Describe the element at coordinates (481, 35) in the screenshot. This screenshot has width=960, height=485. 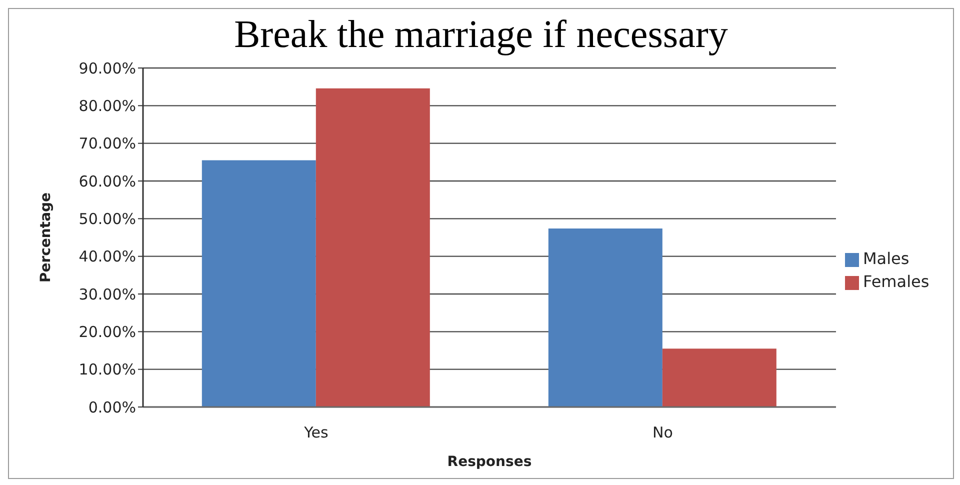
I see `chart-title: Break the marriage if necessary` at that location.